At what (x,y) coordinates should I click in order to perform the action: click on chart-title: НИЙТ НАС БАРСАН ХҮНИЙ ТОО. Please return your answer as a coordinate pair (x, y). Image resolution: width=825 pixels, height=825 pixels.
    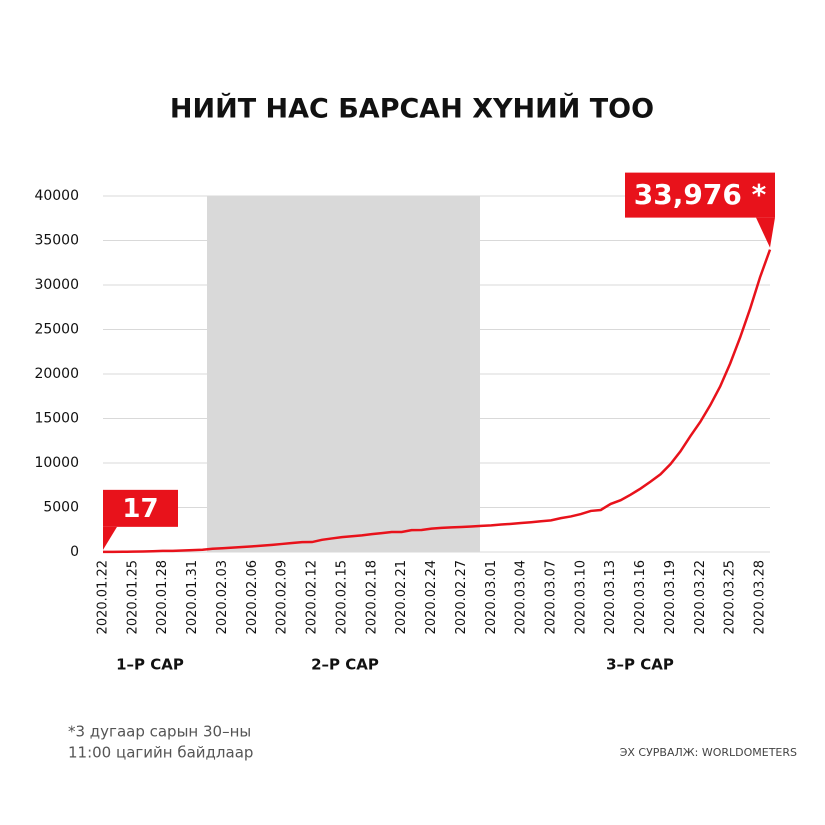
    Looking at the image, I should click on (412, 109).